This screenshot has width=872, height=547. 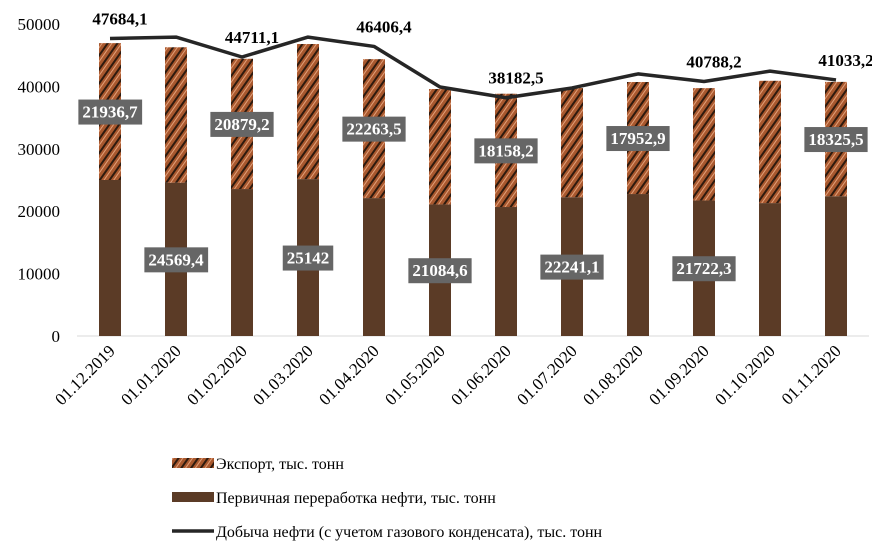 I want to click on value-label-group: 41033,2, so click(x=845, y=60).